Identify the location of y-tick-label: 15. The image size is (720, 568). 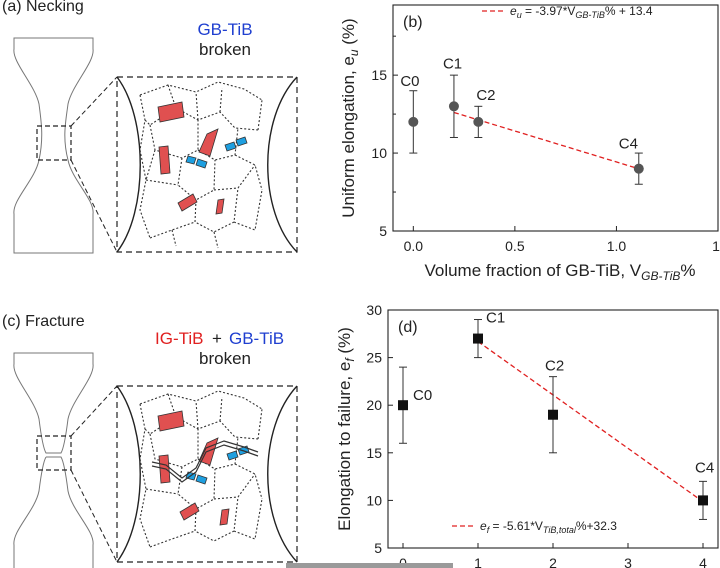
(379, 75).